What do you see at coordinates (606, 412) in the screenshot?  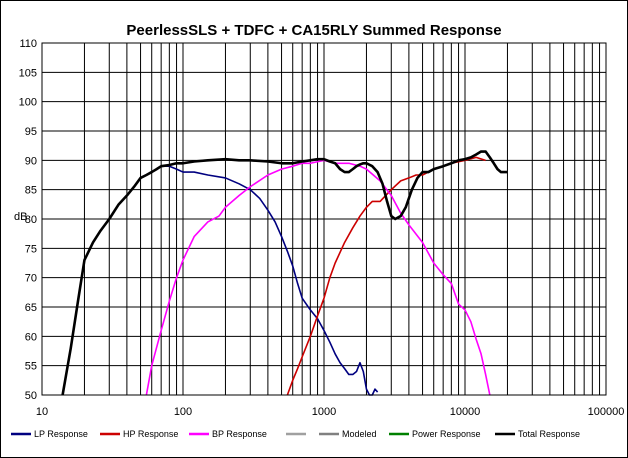 I see `x-tick-label: 100000` at bounding box center [606, 412].